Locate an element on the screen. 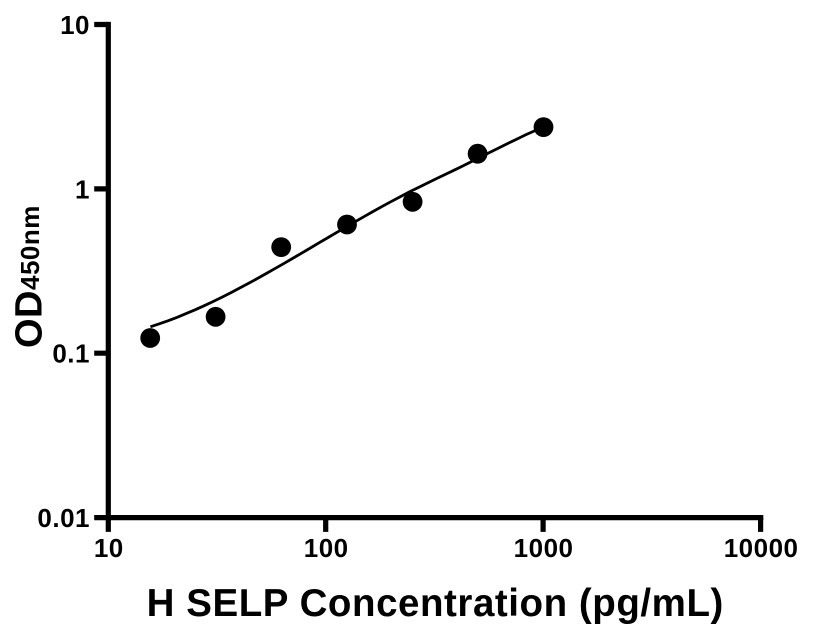 This screenshot has width=816, height=640. svg-text: 0.1 is located at coordinates (71, 354).